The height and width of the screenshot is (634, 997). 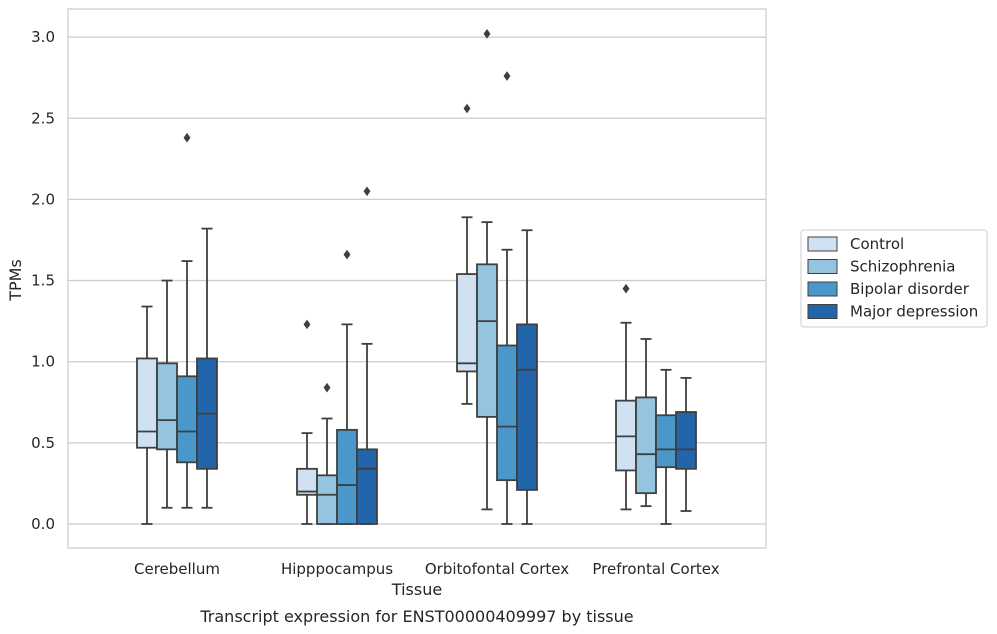 What do you see at coordinates (910, 289) in the screenshot?
I see `legend-label: Bipolar disorder` at bounding box center [910, 289].